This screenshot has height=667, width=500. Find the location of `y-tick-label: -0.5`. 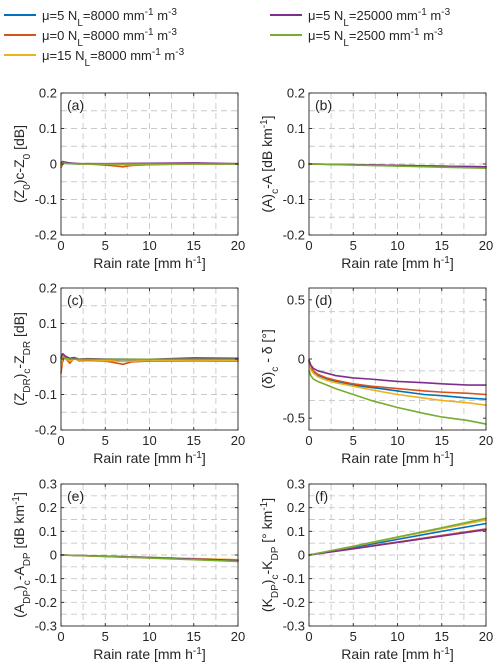

y-tick-label: -0.5 is located at coordinates (294, 418).